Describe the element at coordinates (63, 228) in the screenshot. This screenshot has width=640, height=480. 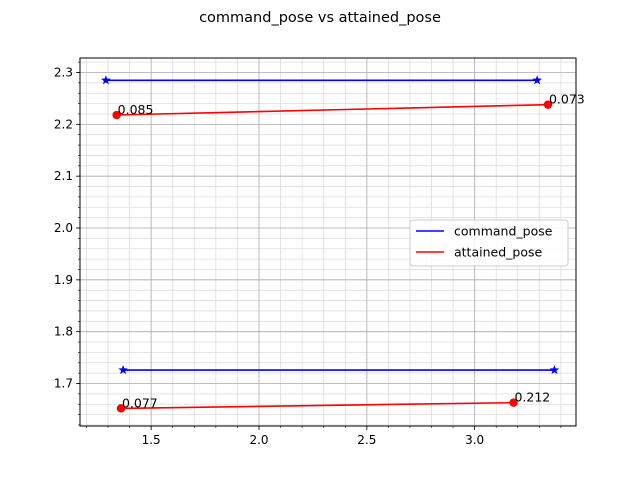
I see `y-tick-label: 2.0` at that location.